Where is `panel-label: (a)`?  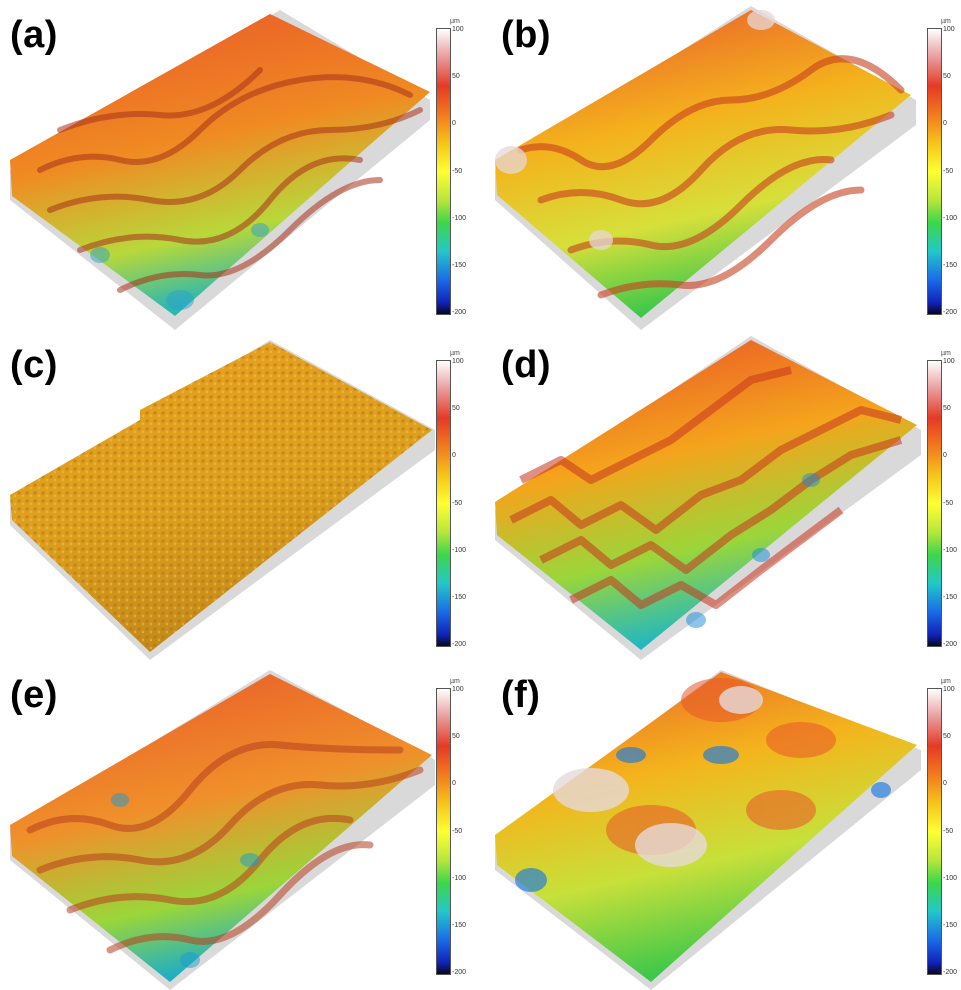
panel-label: (a) is located at coordinates (34, 35).